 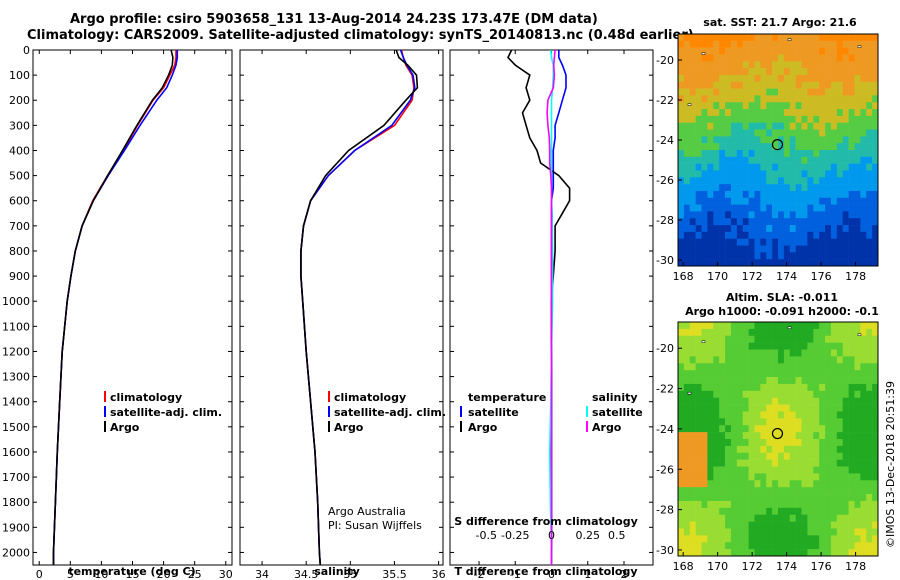 What do you see at coordinates (19, 201) in the screenshot?
I see `depth-tick-label: 600` at bounding box center [19, 201].